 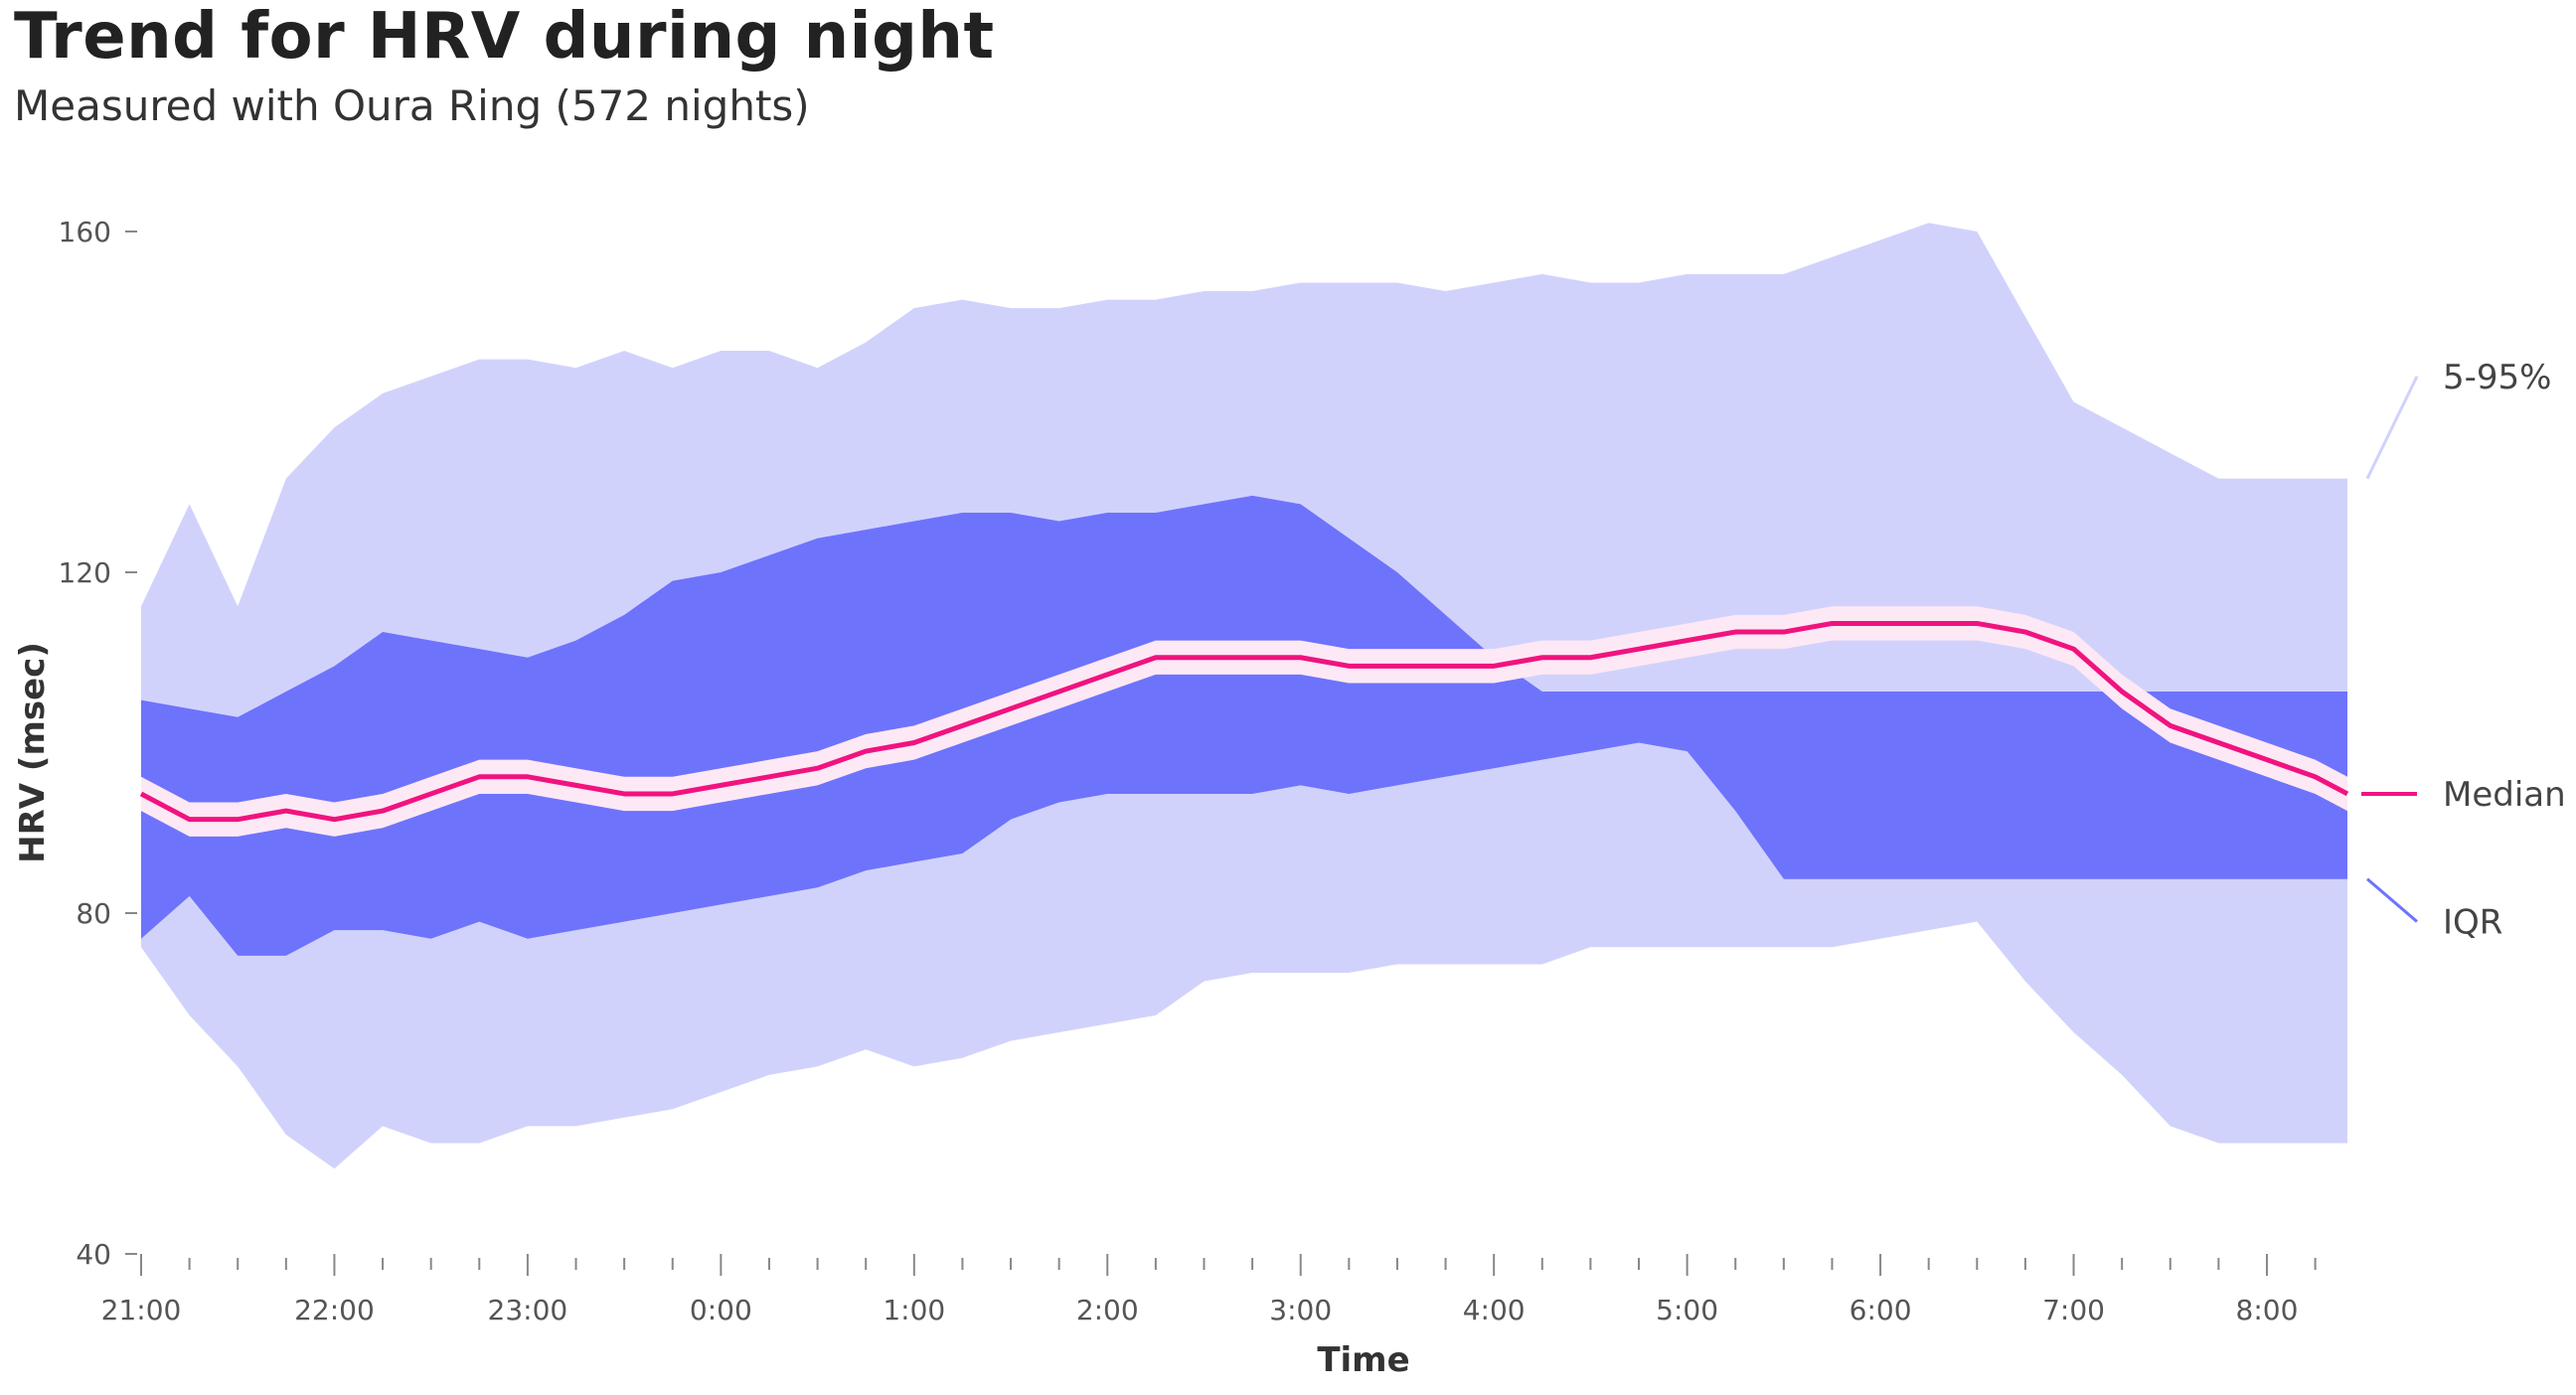 I want to click on x-tick-label: 7:00, so click(x=2073, y=1310).